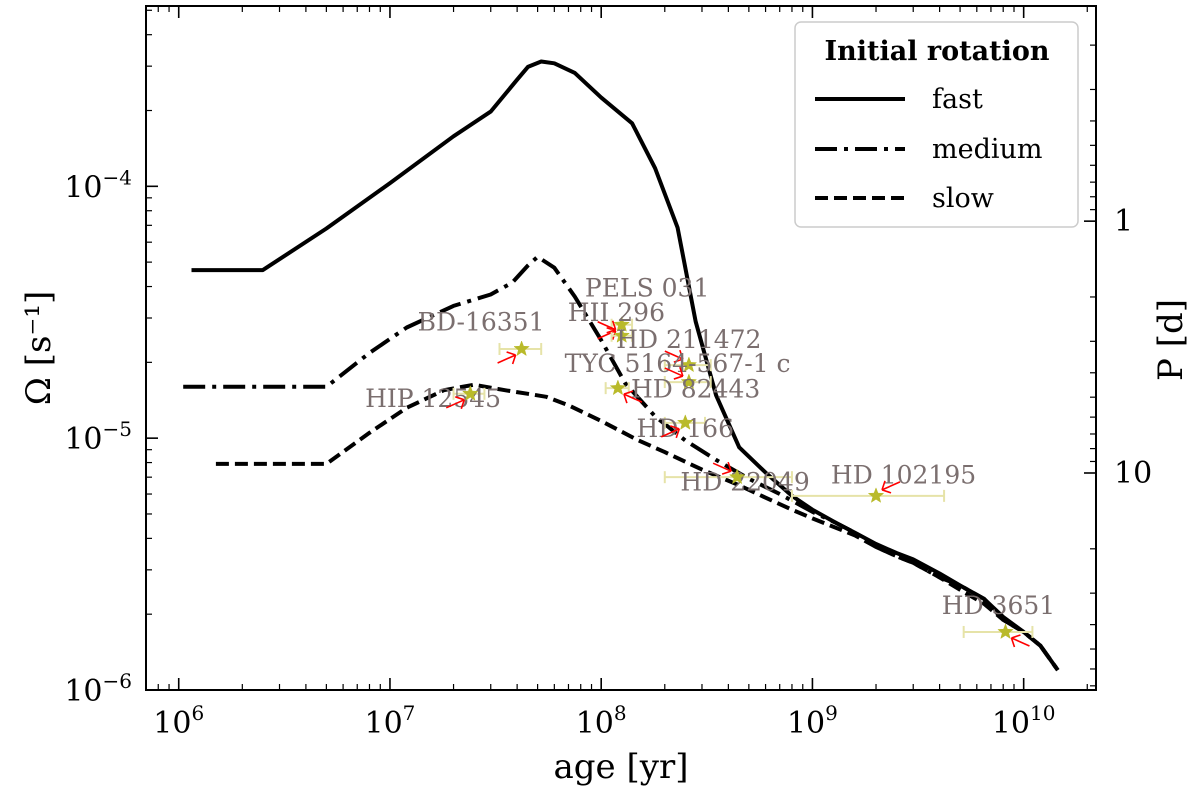 This screenshot has height=791, width=1200. I want to click on star-marker-group: HD 211472, so click(688, 349).